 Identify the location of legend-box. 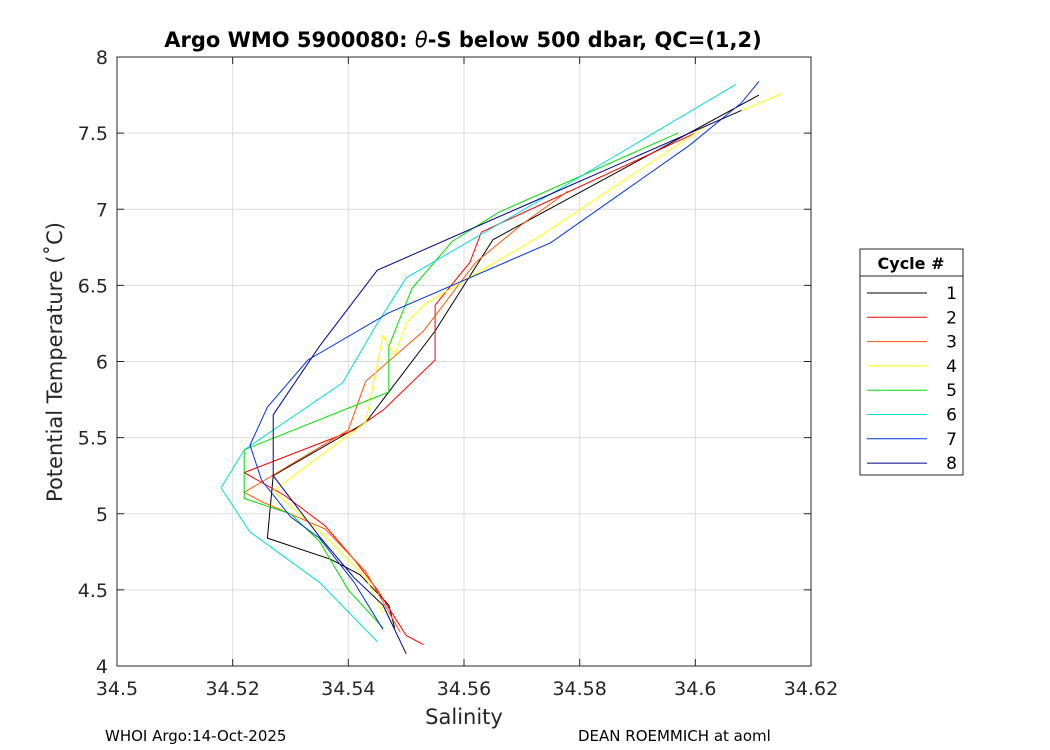
(911, 362).